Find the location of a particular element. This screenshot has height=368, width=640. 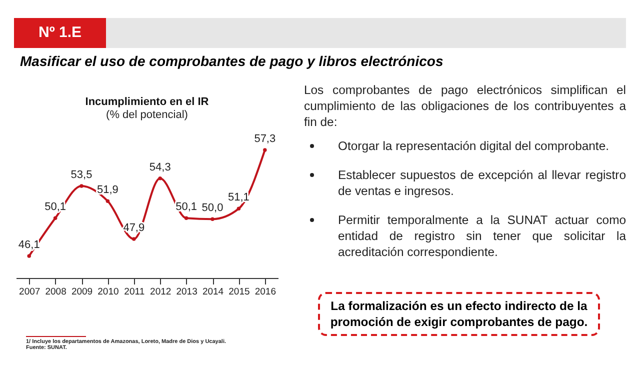

text: Establecer supuestos de excepción al llevar registro de ventas e ingresos. is located at coordinates (482, 183).